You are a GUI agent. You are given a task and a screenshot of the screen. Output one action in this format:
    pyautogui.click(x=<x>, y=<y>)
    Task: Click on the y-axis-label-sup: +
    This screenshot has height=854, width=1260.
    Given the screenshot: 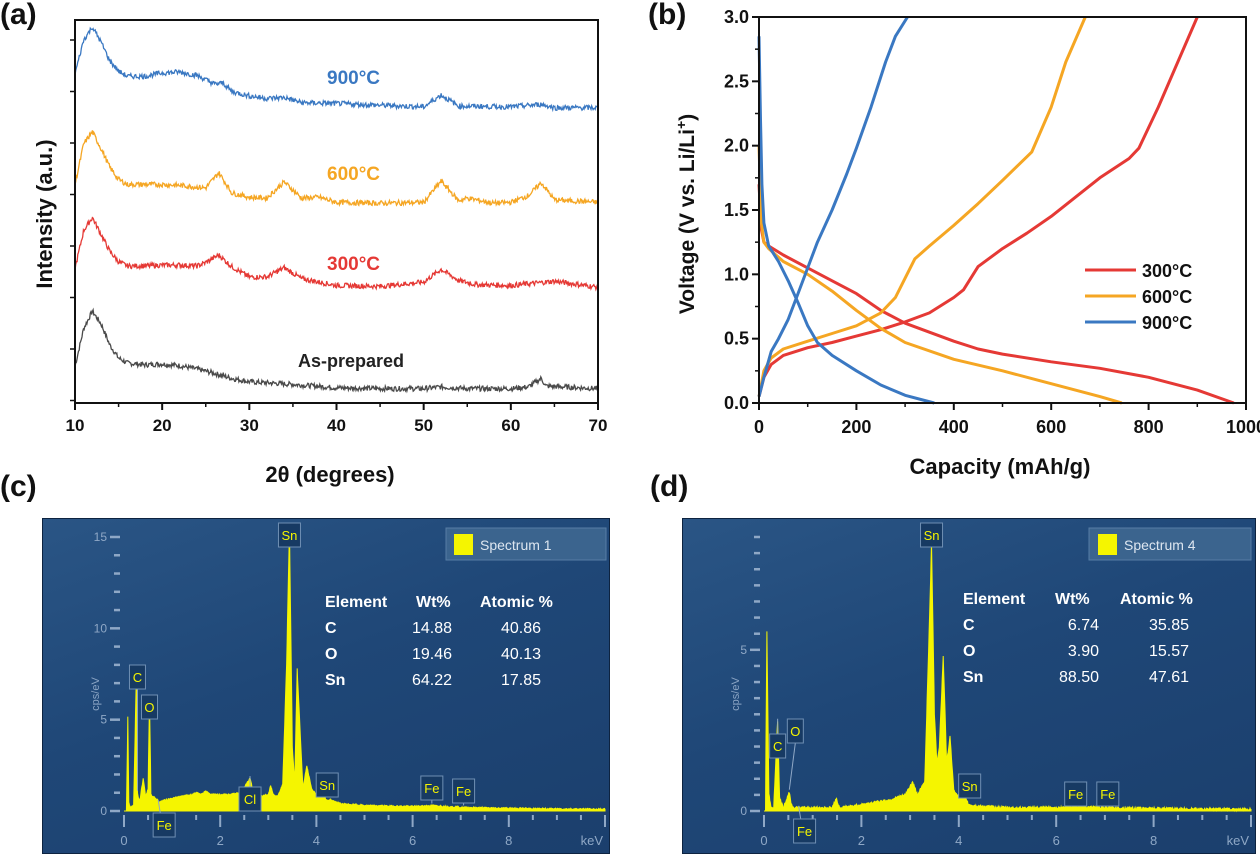 What is the action you would take?
    pyautogui.click(x=681, y=125)
    